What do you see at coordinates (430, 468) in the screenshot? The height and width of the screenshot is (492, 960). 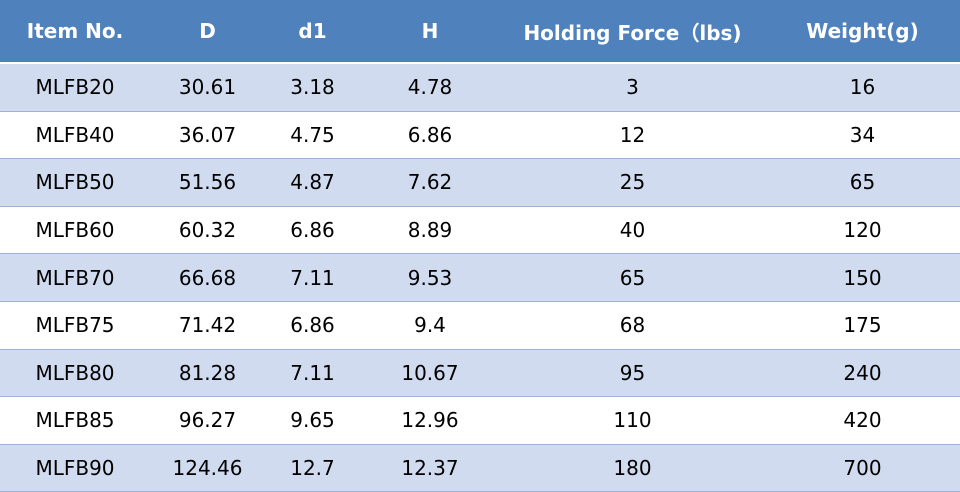 I see `table-cell: 12.37` at bounding box center [430, 468].